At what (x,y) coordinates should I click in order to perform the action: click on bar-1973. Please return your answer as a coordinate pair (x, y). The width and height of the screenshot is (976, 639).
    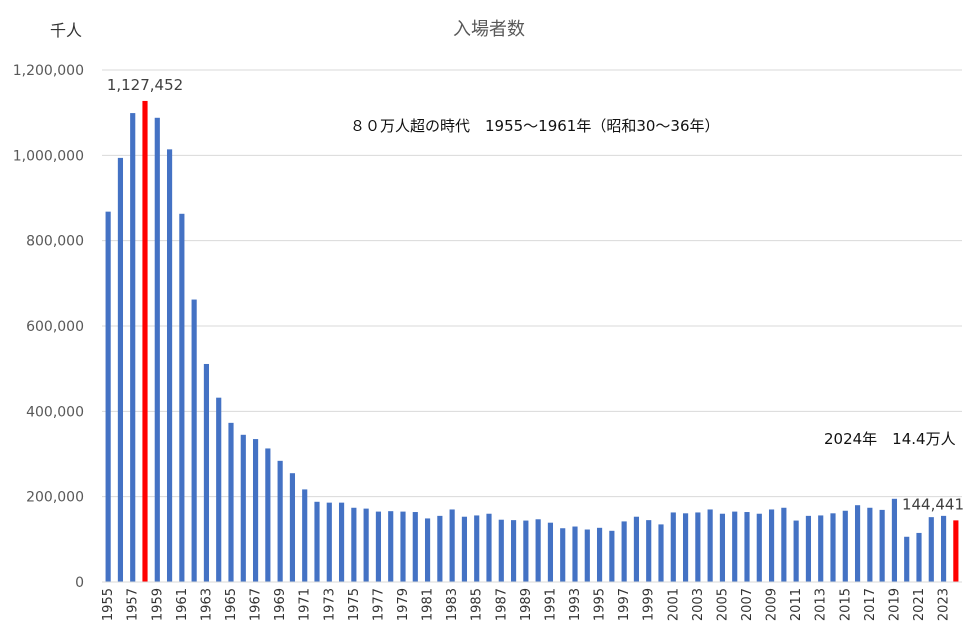
    Looking at the image, I should click on (329, 542).